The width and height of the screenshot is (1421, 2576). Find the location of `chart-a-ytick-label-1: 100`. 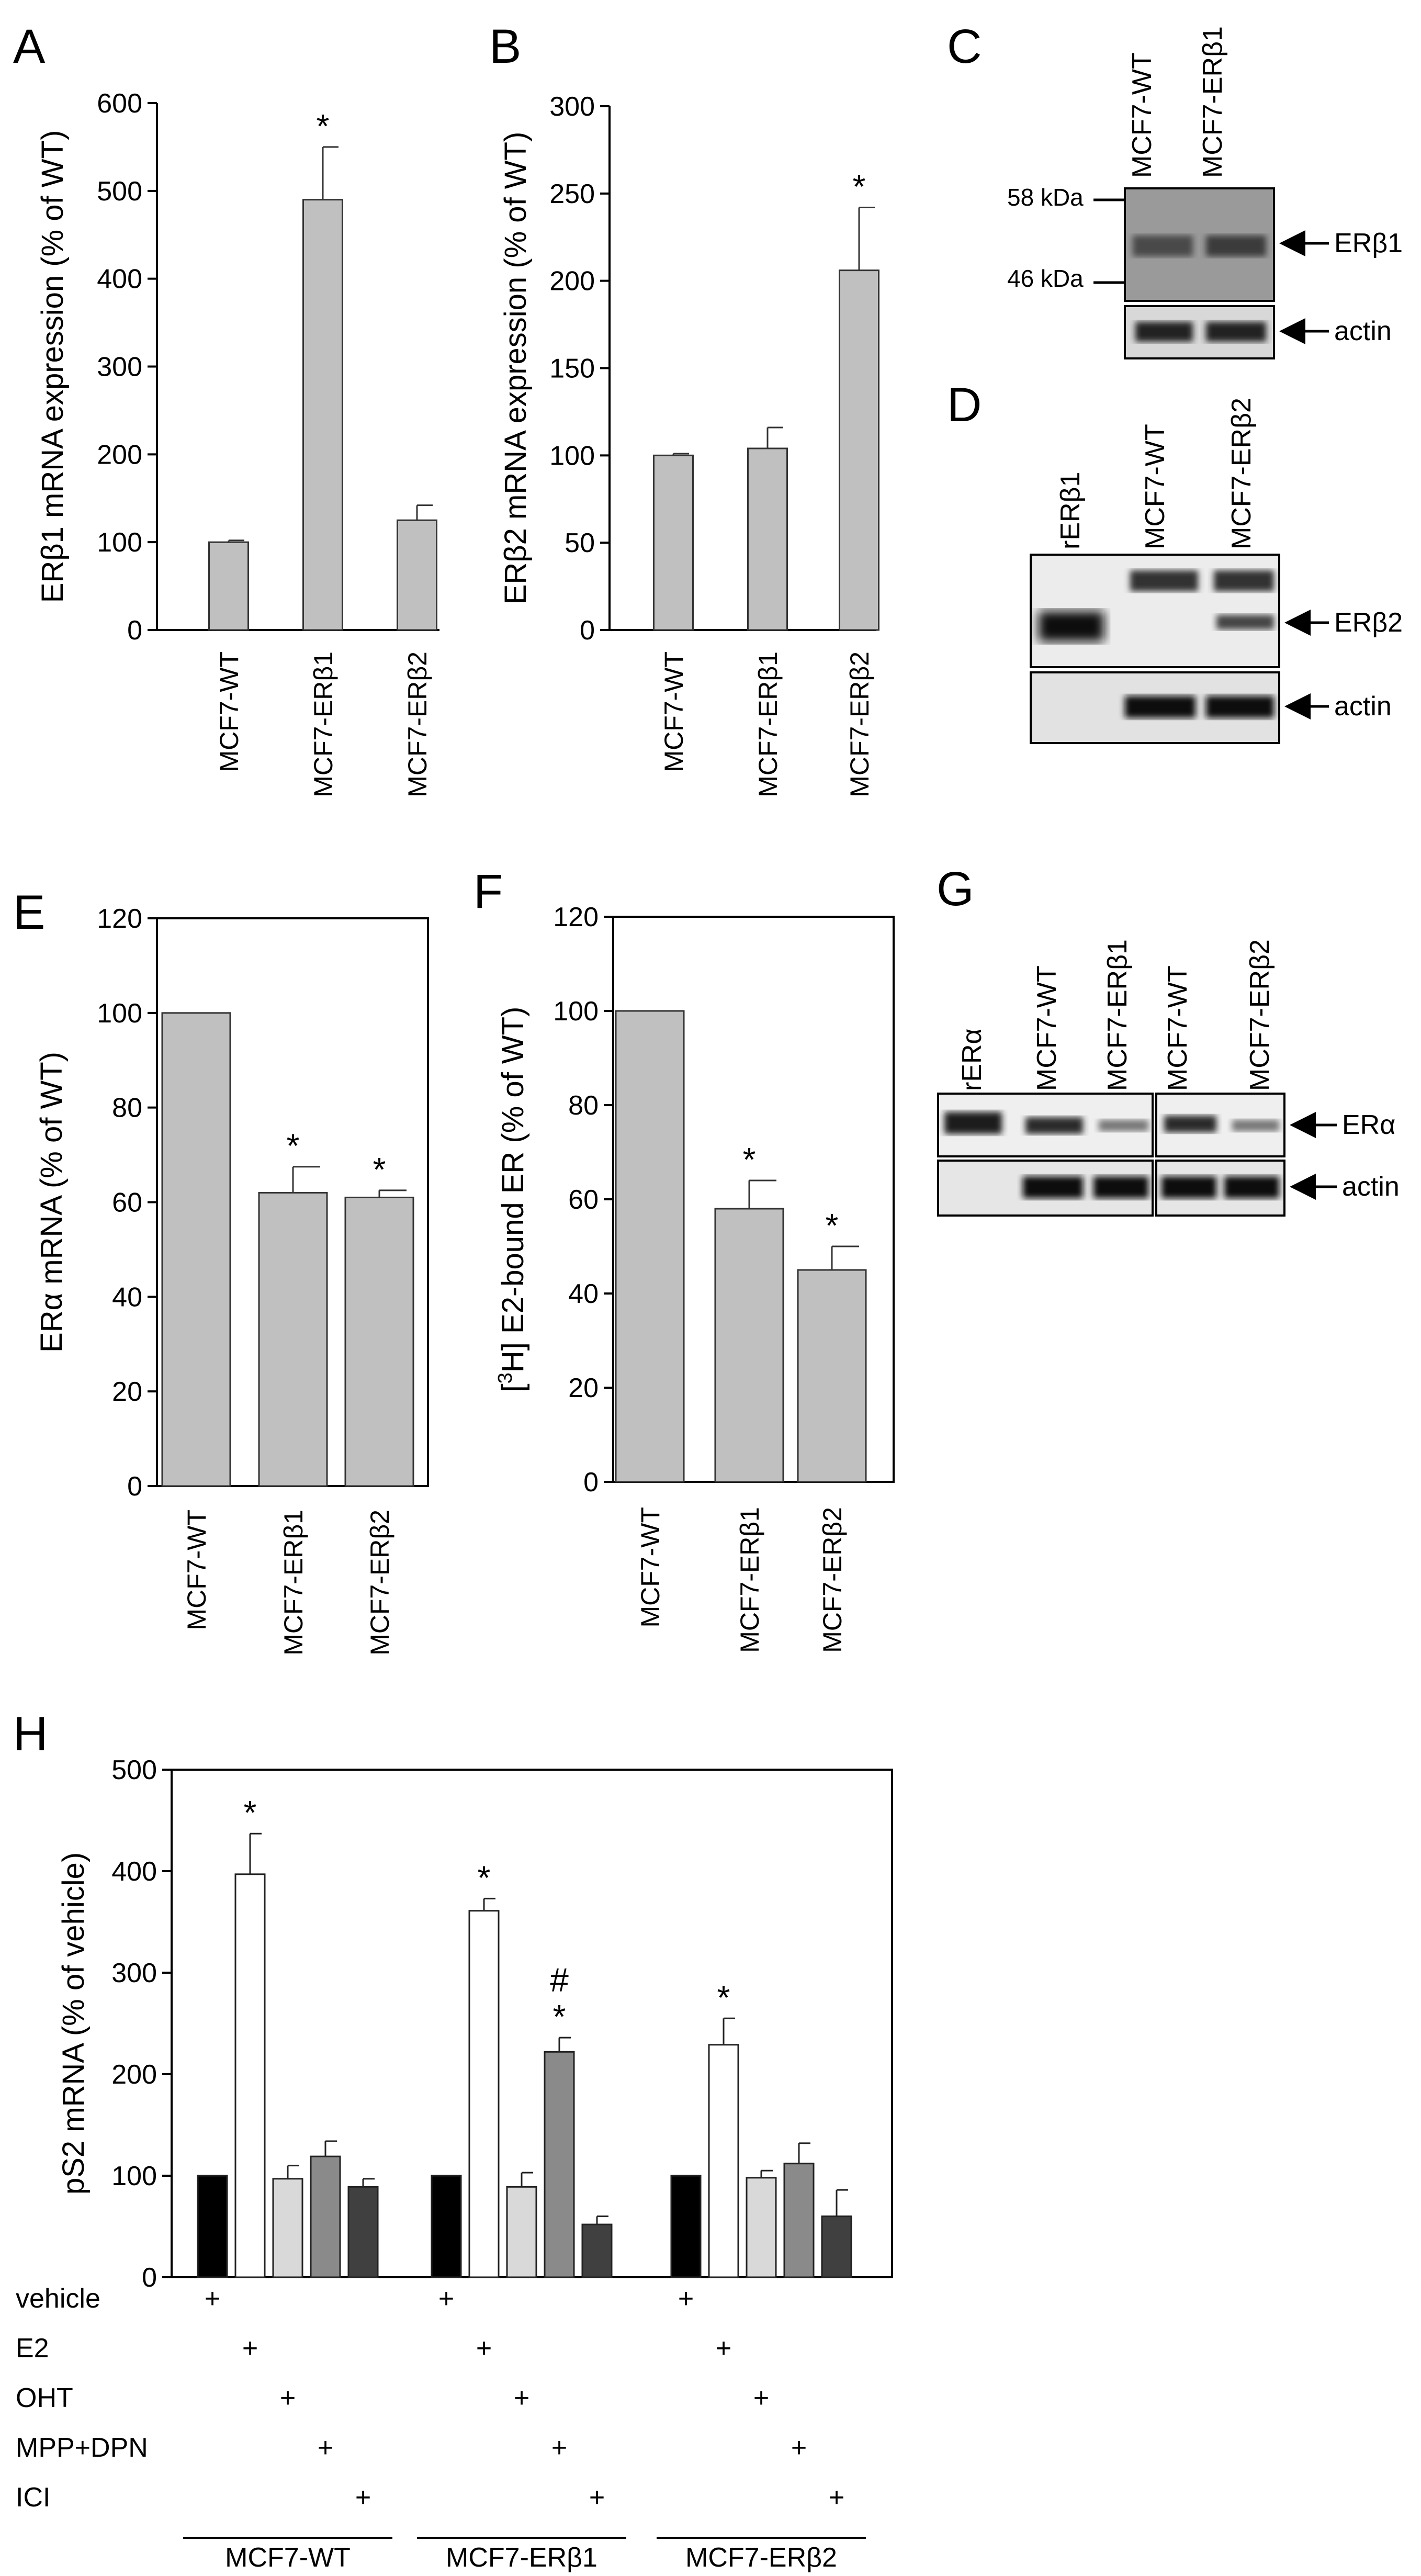

chart-a-ytick-label-1: 100 is located at coordinates (120, 542).